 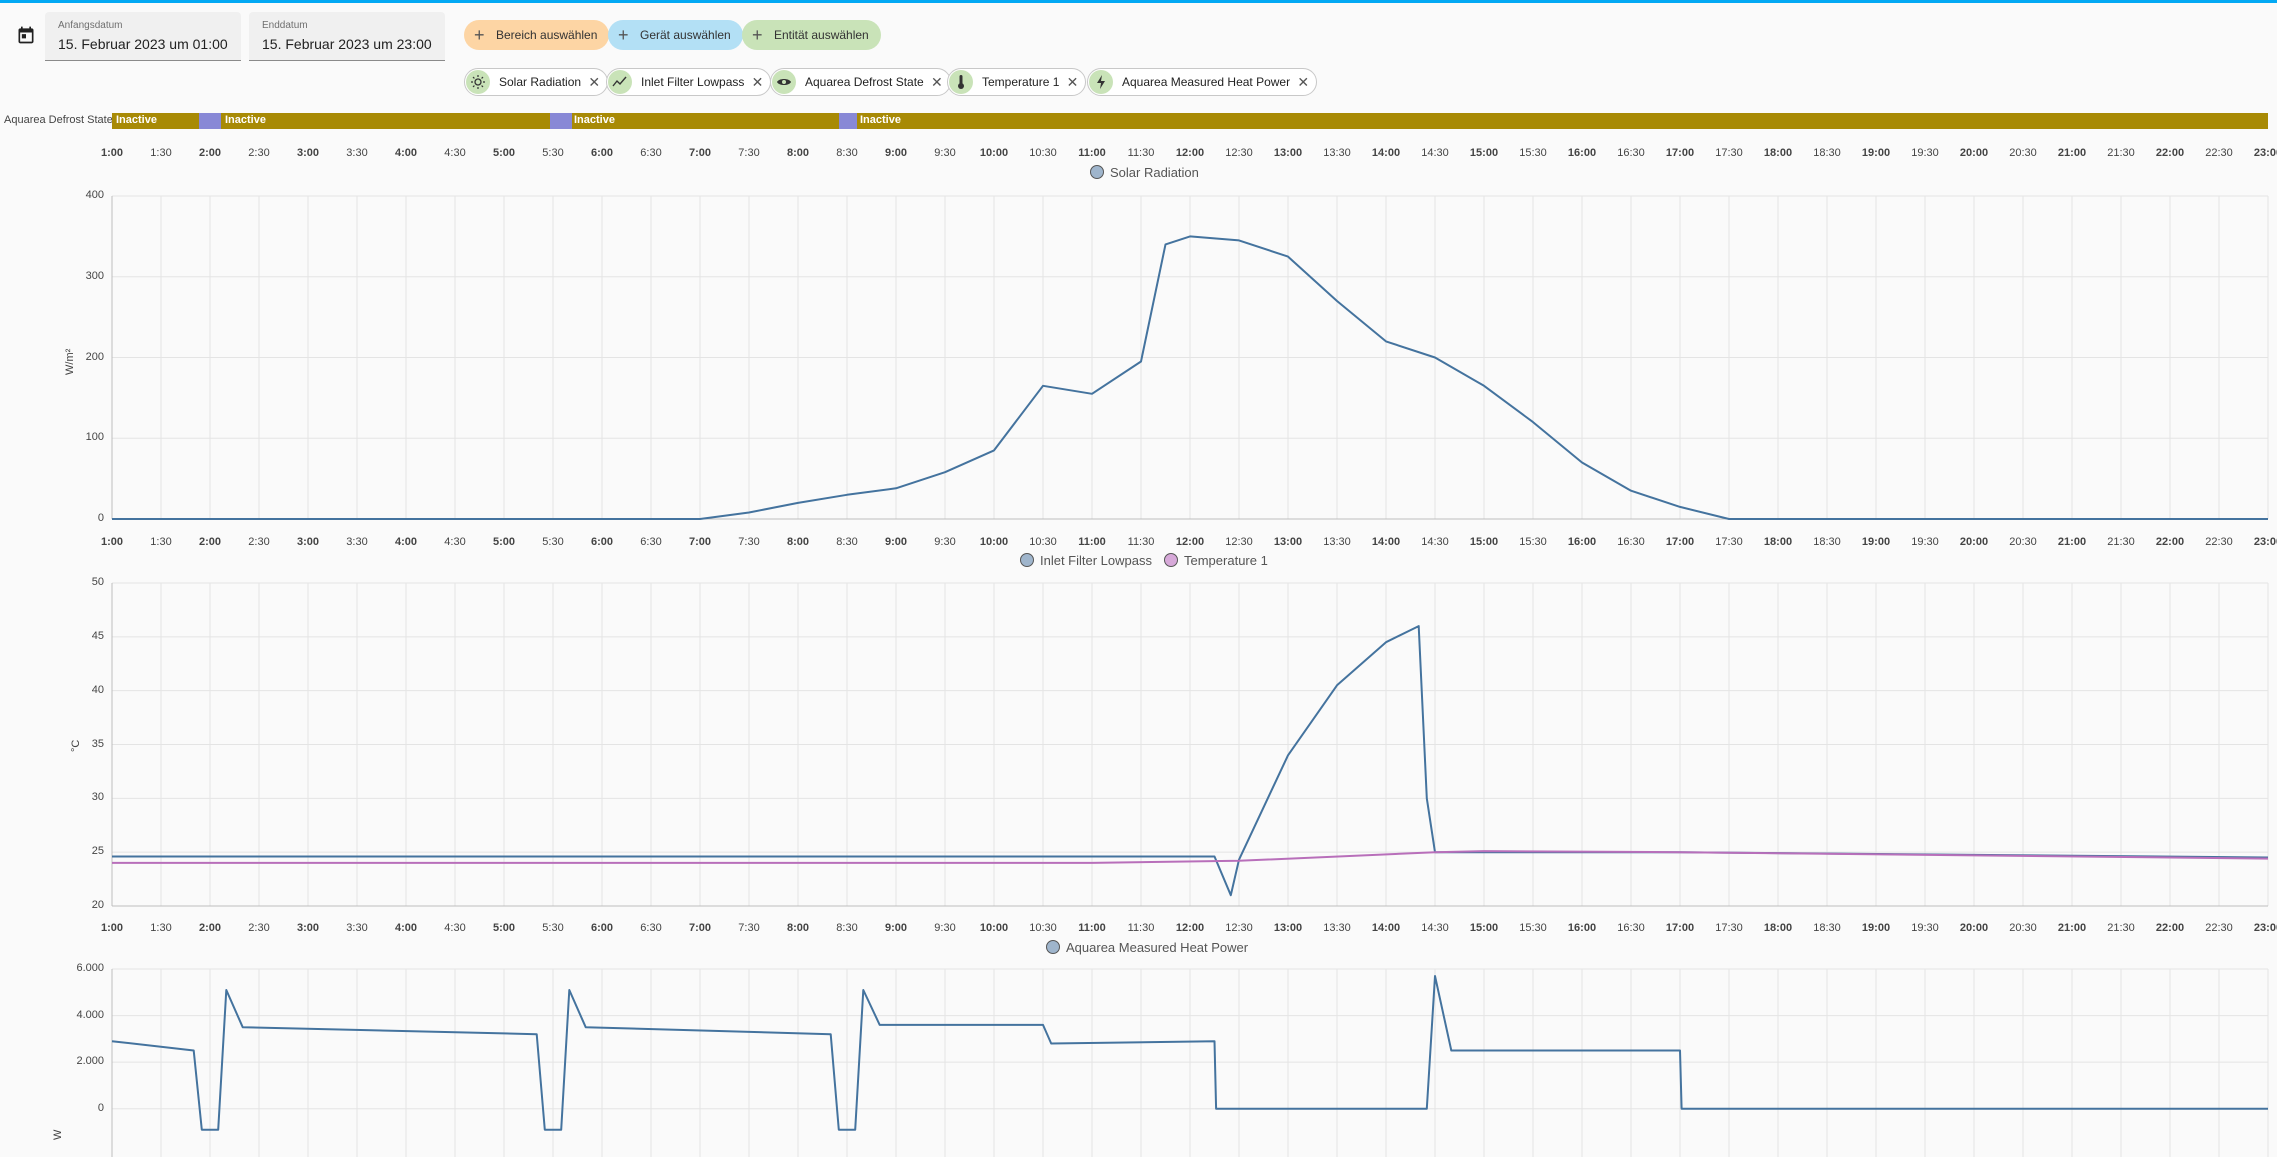 I want to click on legend-label: Inlet Filter Lowpass, so click(x=1096, y=560).